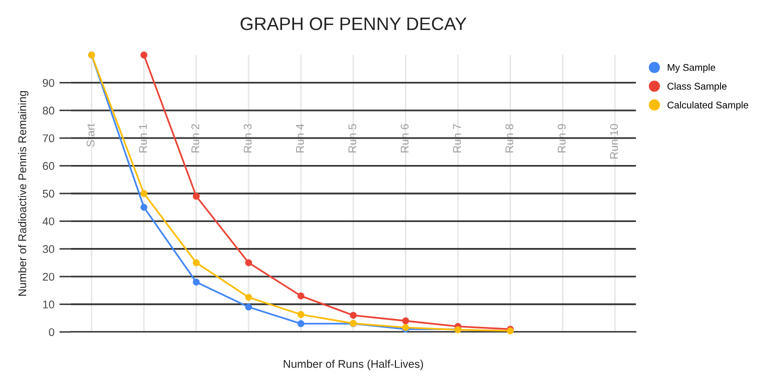 The width and height of the screenshot is (768, 382). I want to click on y-tick-label: 50, so click(48, 194).